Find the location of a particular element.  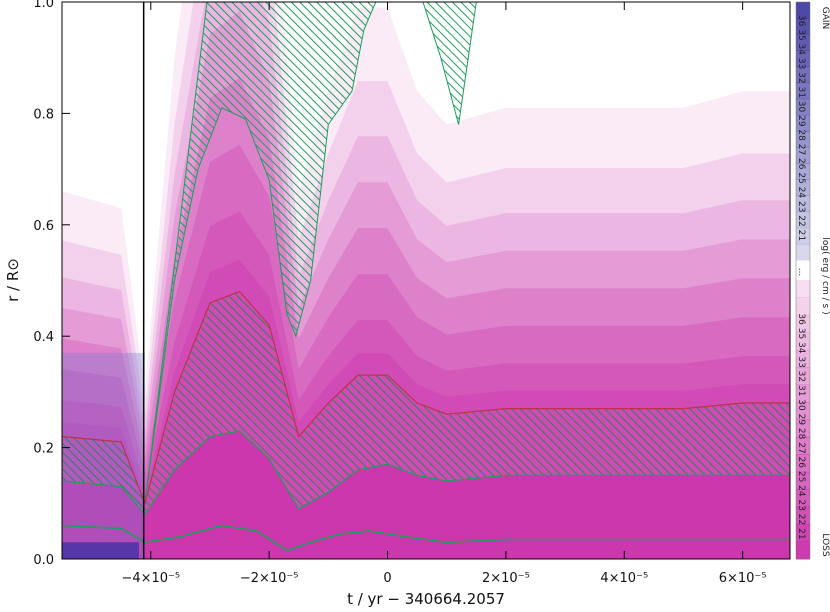

x-tick-label: 6×10⁻⁵ is located at coordinates (743, 578).